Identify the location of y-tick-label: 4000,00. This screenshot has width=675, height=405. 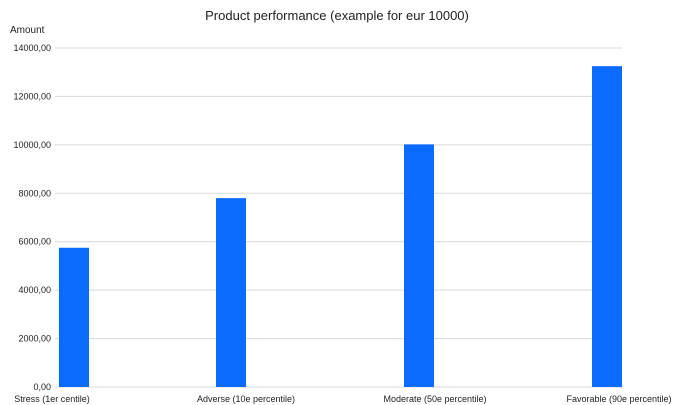
(34, 290).